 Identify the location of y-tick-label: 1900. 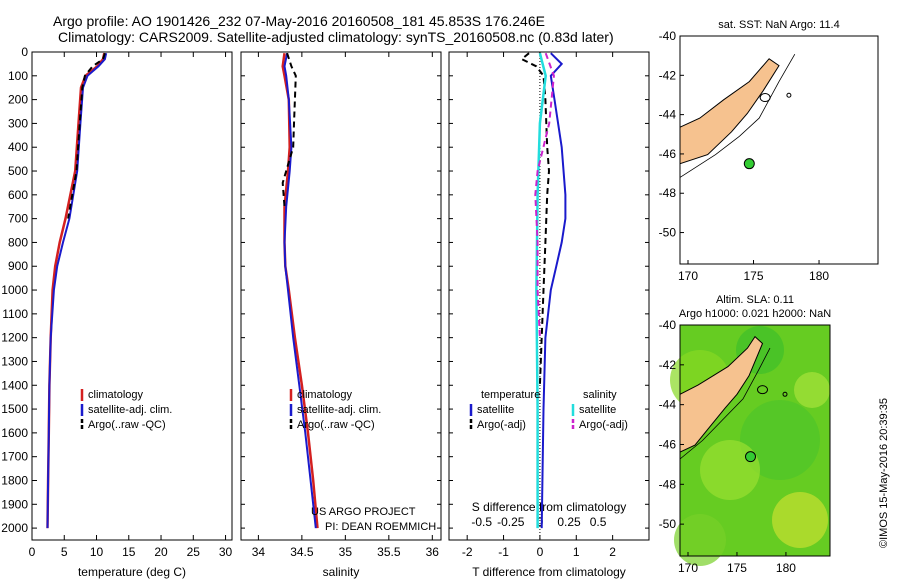
(14, 504).